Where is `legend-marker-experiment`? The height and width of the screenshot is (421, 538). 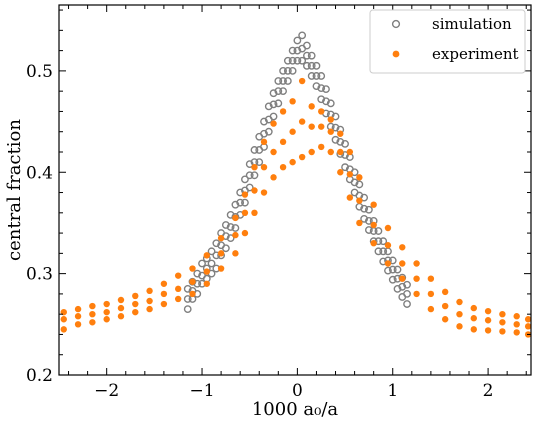 legend-marker-experiment is located at coordinates (396, 54).